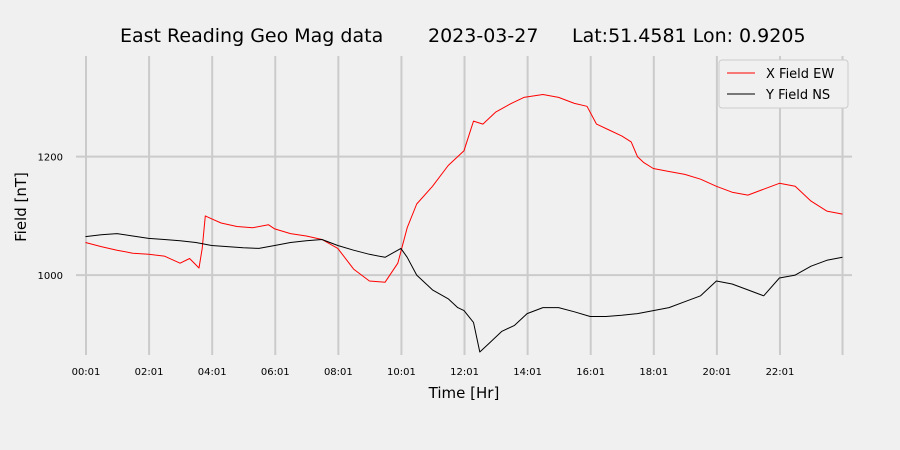 Image resolution: width=900 pixels, height=450 pixels. I want to click on x-tick-label: 04:01, so click(212, 372).